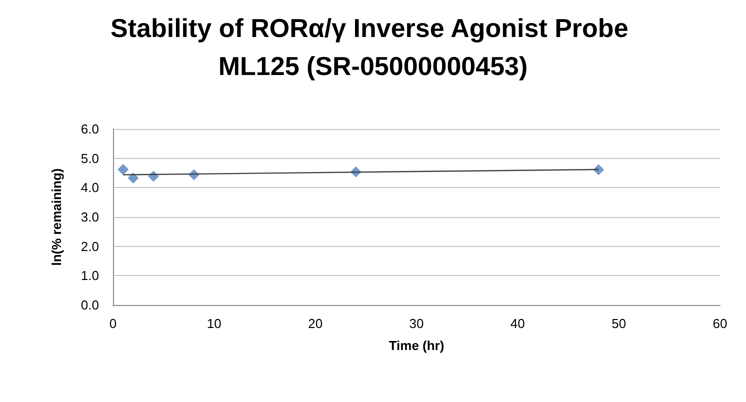 Image resolution: width=746 pixels, height=402 pixels. Describe the element at coordinates (89, 246) in the screenshot. I see `y-tick-label: 2.0` at that location.